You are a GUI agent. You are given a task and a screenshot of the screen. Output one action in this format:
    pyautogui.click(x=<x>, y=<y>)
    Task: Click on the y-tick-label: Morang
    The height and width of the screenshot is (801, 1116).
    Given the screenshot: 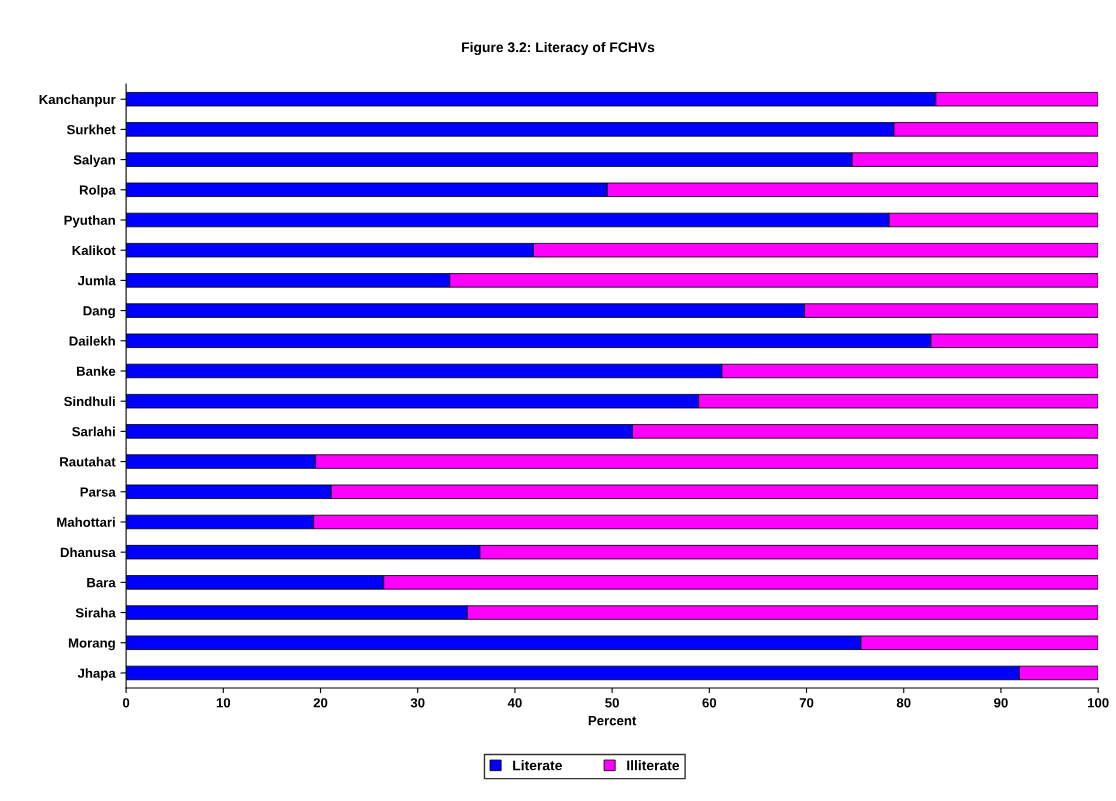 What is the action you would take?
    pyautogui.click(x=91, y=644)
    